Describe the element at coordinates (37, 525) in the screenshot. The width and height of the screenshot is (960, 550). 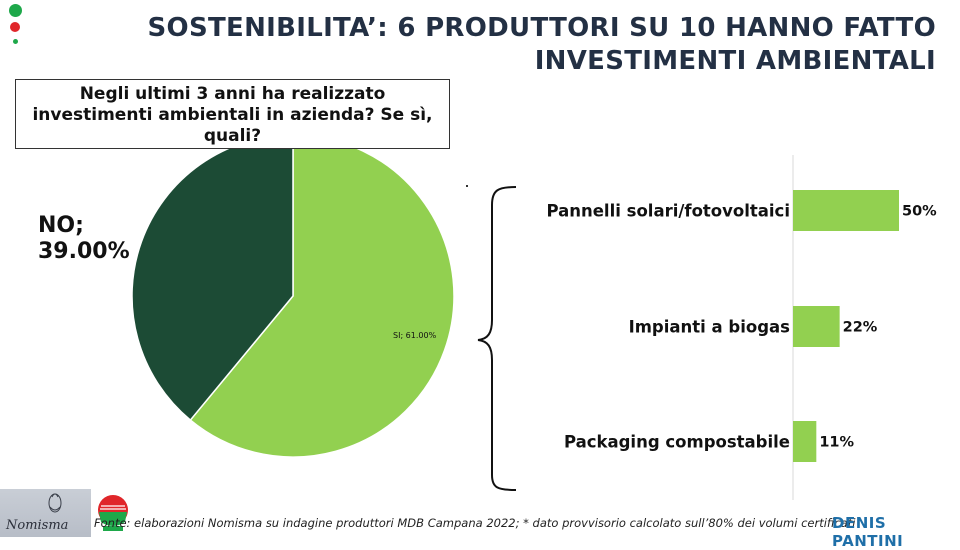
I see `nomisma-logo-text: Nomisma` at that location.